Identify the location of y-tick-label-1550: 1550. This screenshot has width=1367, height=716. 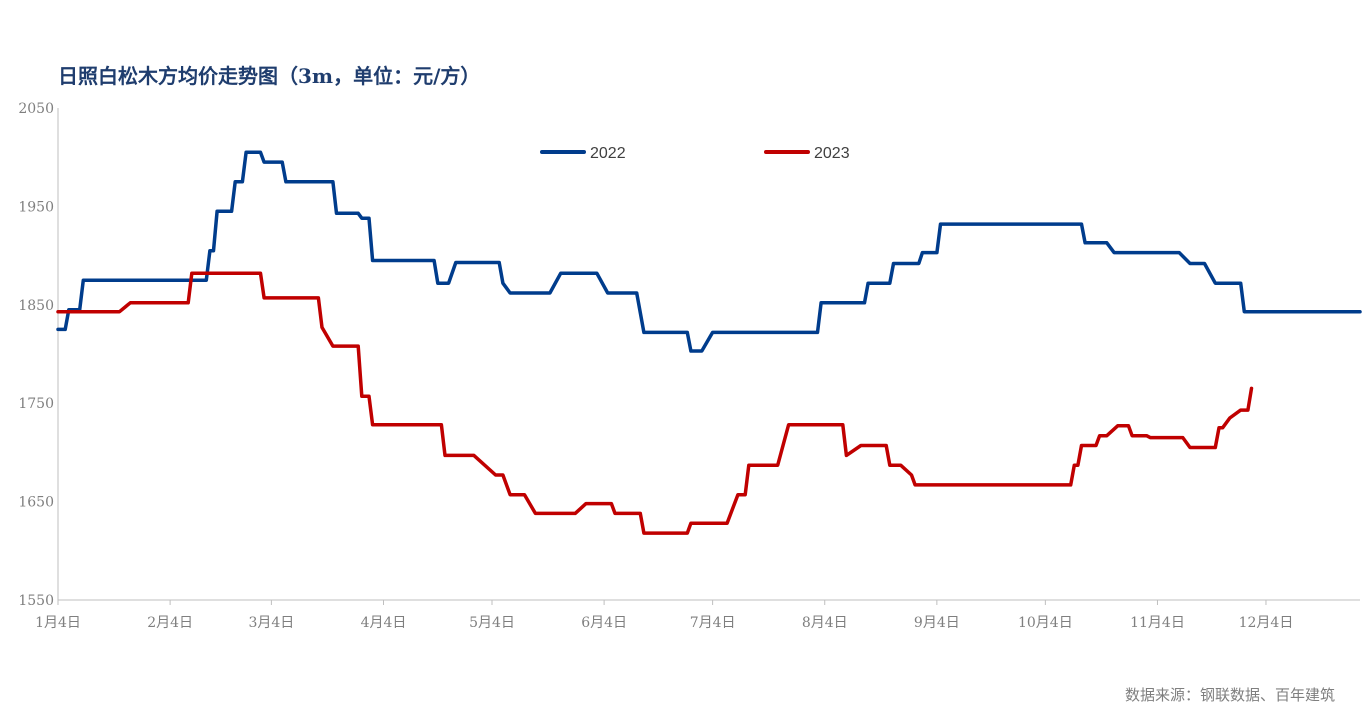
(36, 601).